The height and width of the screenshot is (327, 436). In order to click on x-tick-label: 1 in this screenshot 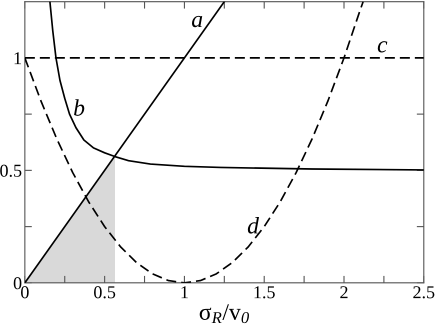, I will do `click(185, 292)`.